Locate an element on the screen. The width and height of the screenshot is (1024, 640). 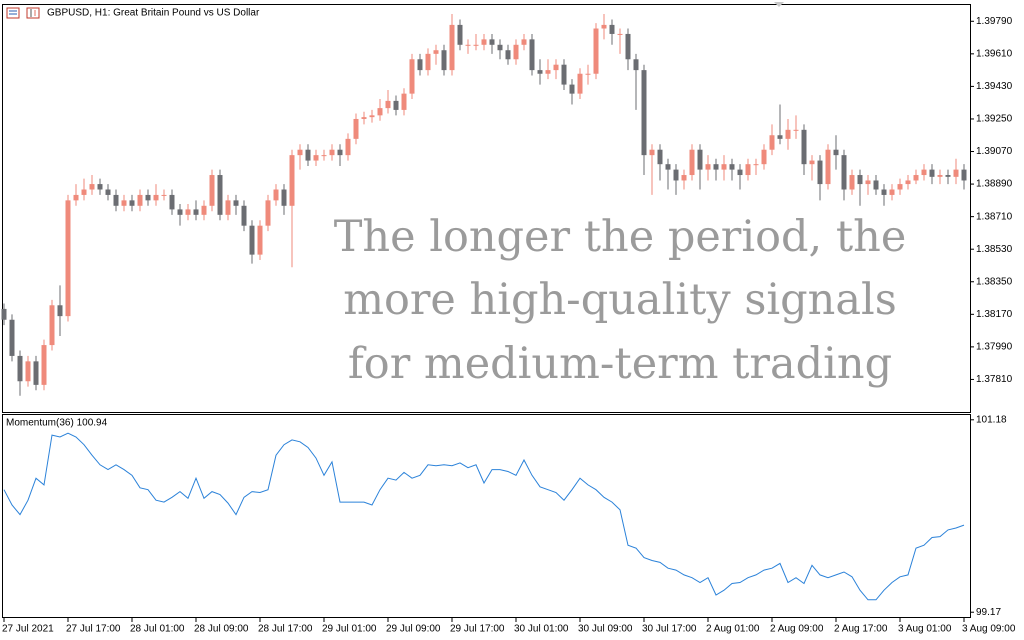
y-tick-label: 99.17 is located at coordinates (988, 612).